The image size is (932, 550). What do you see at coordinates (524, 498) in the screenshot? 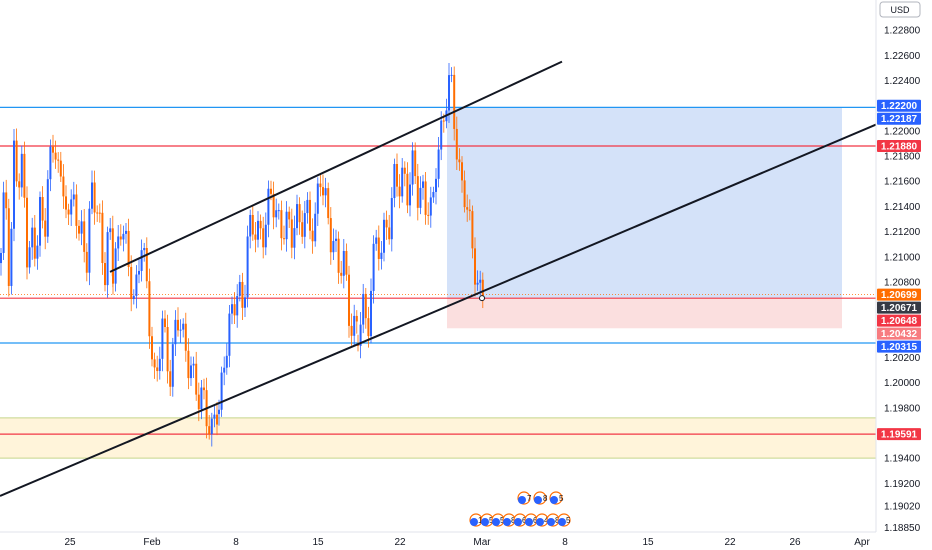
I see `event-marker-top-0: 7` at bounding box center [524, 498].